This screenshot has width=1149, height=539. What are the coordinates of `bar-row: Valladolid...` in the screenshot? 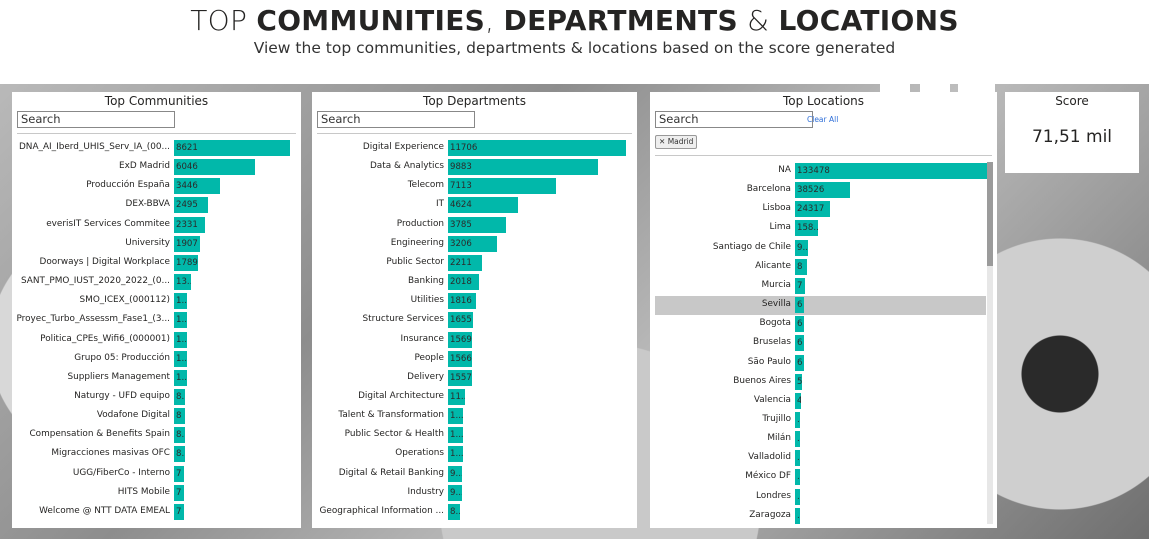 It's located at (817, 458).